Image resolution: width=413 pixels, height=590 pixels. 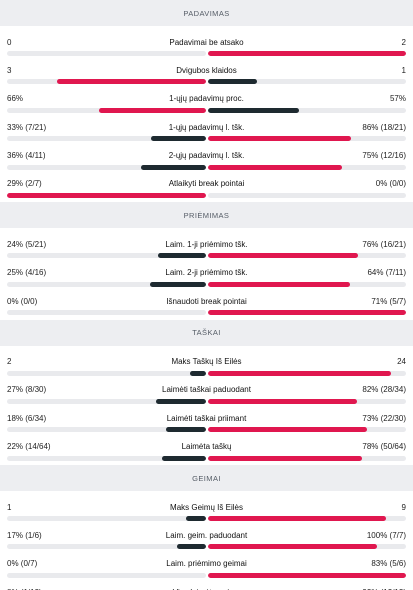 What do you see at coordinates (388, 564) in the screenshot?
I see `right-value: 83% (5/6)` at bounding box center [388, 564].